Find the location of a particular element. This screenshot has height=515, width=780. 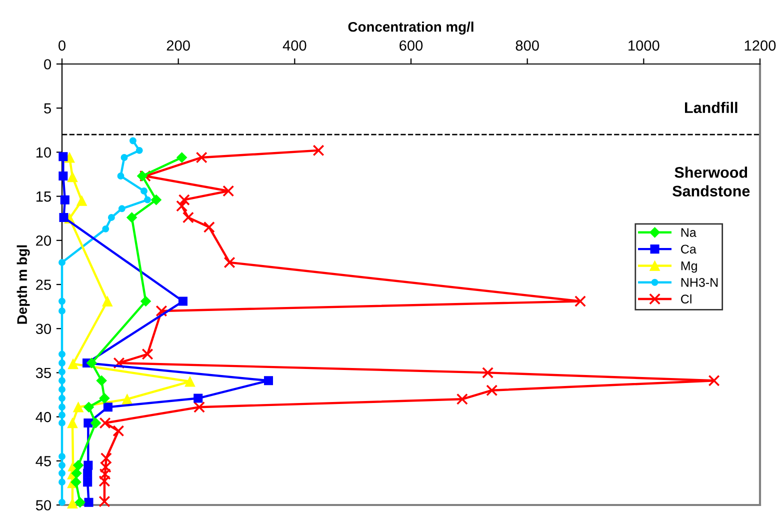

x-tick-label: 600 is located at coordinates (411, 45).